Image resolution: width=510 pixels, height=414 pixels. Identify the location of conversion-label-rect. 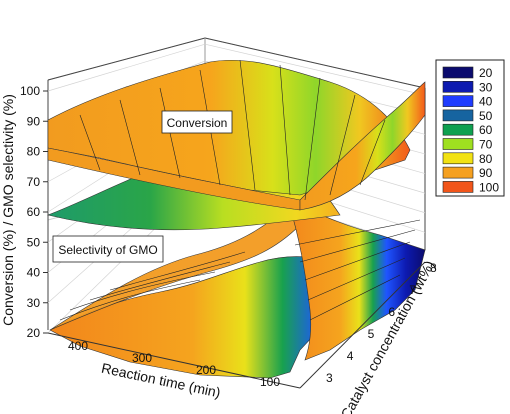
(197, 122).